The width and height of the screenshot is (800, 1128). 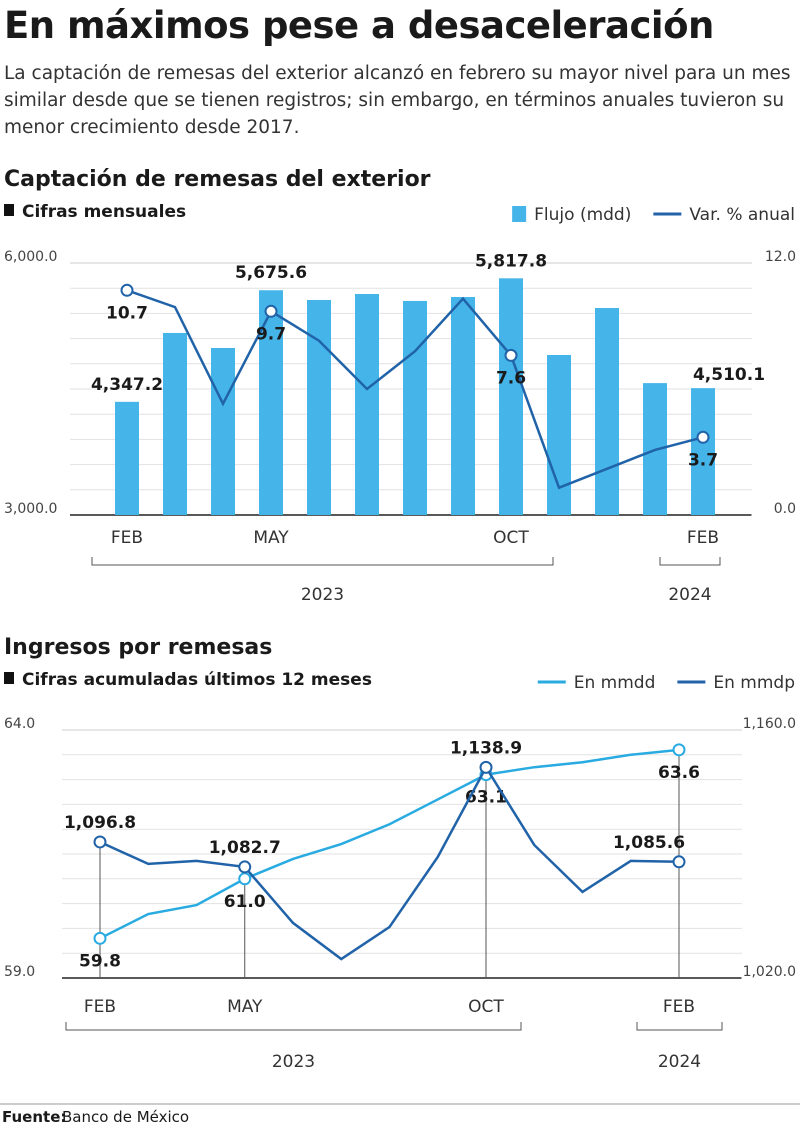 I want to click on legend-label: En mmdd, so click(x=615, y=683).